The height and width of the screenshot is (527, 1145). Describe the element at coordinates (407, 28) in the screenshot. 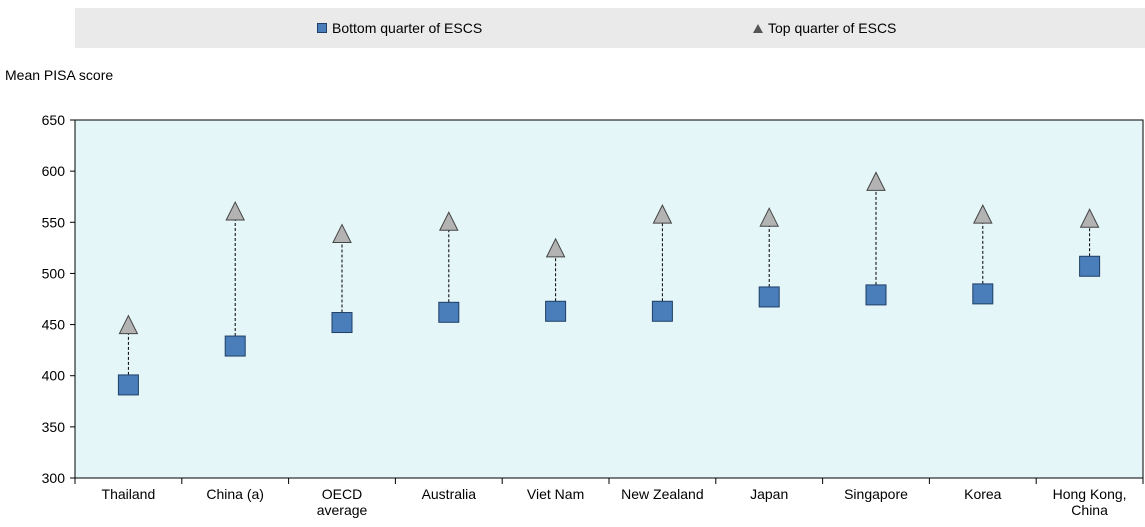

I see `legend-label-bottom-quarter: Bottom quarter of ESCS` at that location.